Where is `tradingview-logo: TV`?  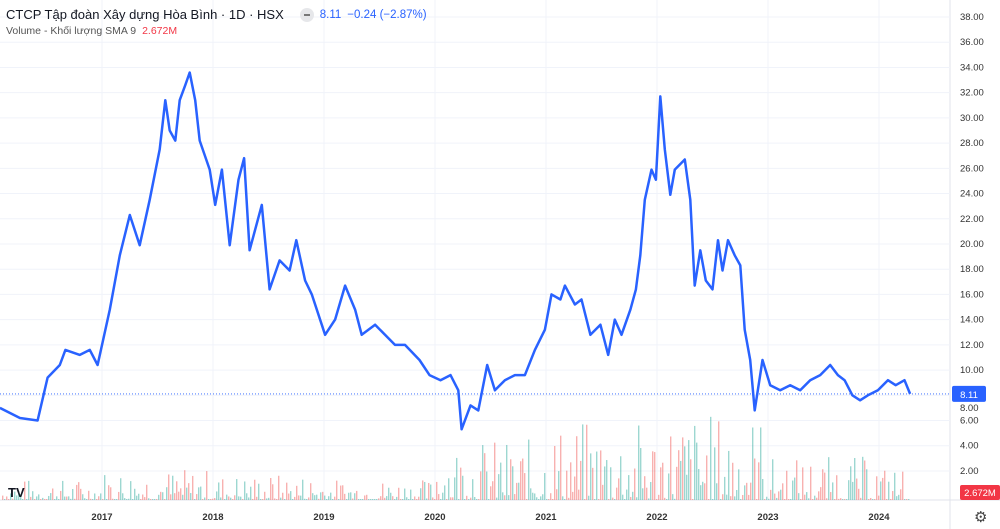 tradingview-logo: TV is located at coordinates (16, 492).